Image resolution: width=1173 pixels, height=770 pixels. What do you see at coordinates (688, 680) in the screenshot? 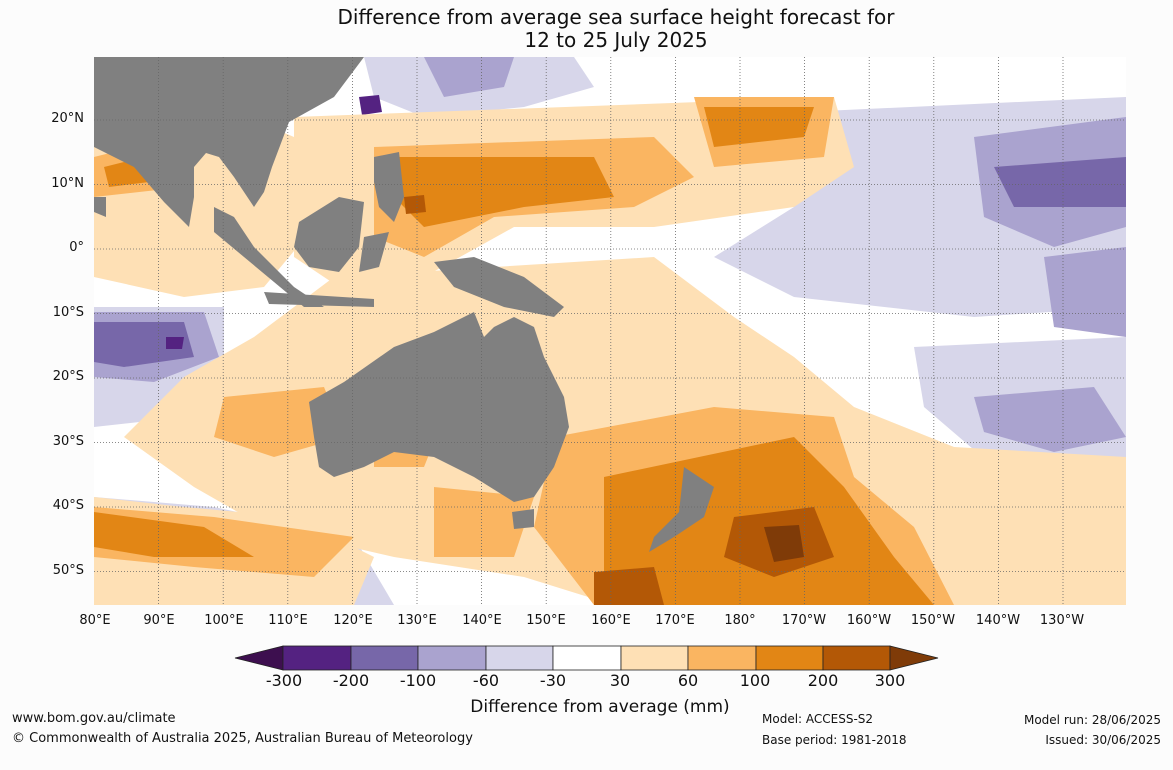
I see `colorbar-tick: 60` at bounding box center [688, 680].